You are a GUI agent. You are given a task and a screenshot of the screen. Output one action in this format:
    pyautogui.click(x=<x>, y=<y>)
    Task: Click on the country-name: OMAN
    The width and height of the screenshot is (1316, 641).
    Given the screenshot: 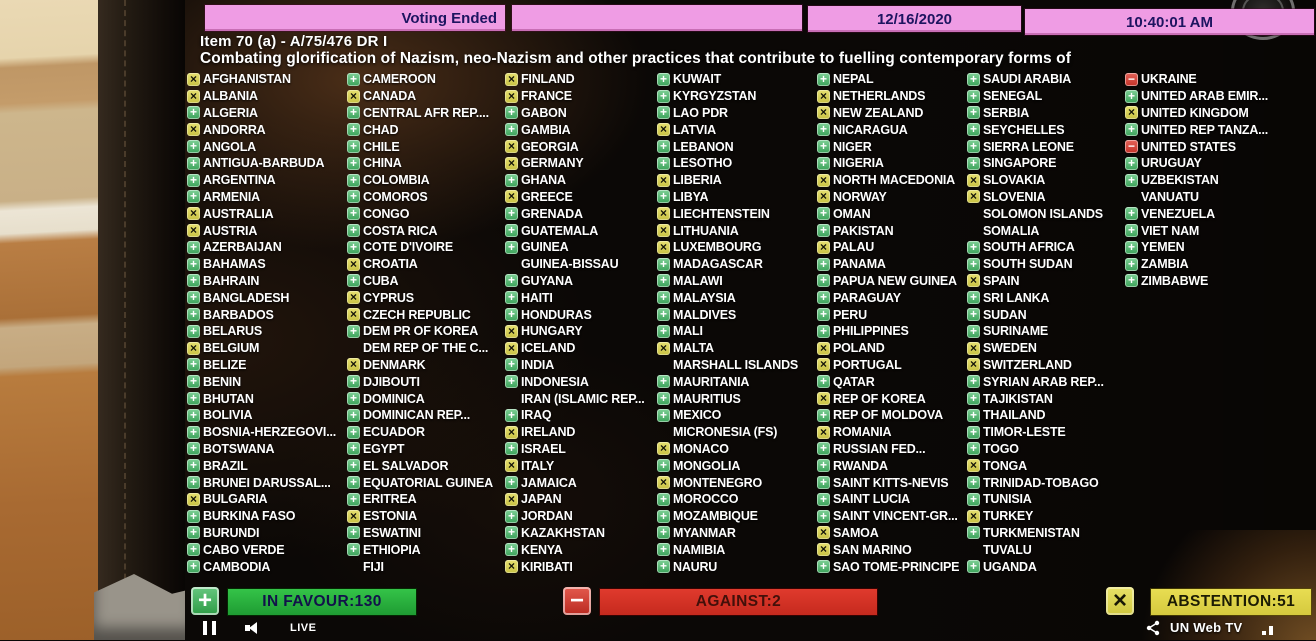 What is the action you would take?
    pyautogui.click(x=852, y=213)
    